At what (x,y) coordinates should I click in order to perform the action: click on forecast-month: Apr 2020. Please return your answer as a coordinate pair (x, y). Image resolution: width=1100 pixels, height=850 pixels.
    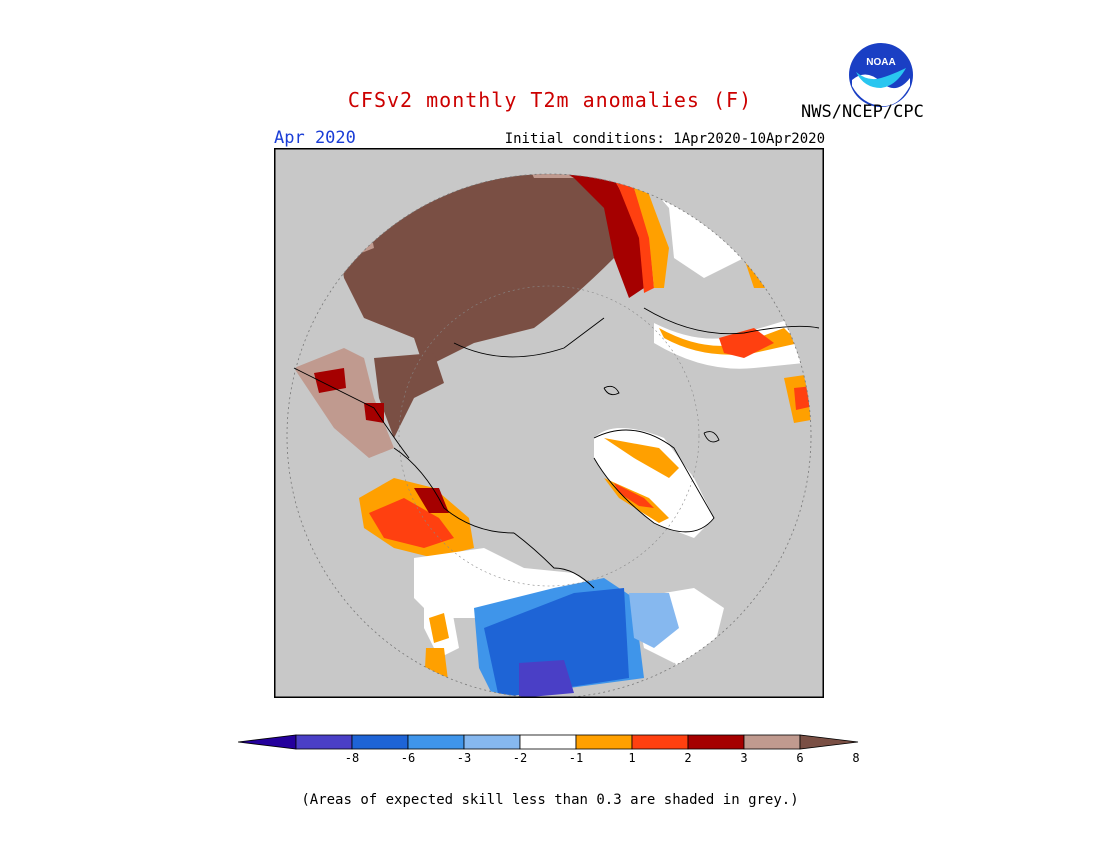
    Looking at the image, I should click on (315, 138).